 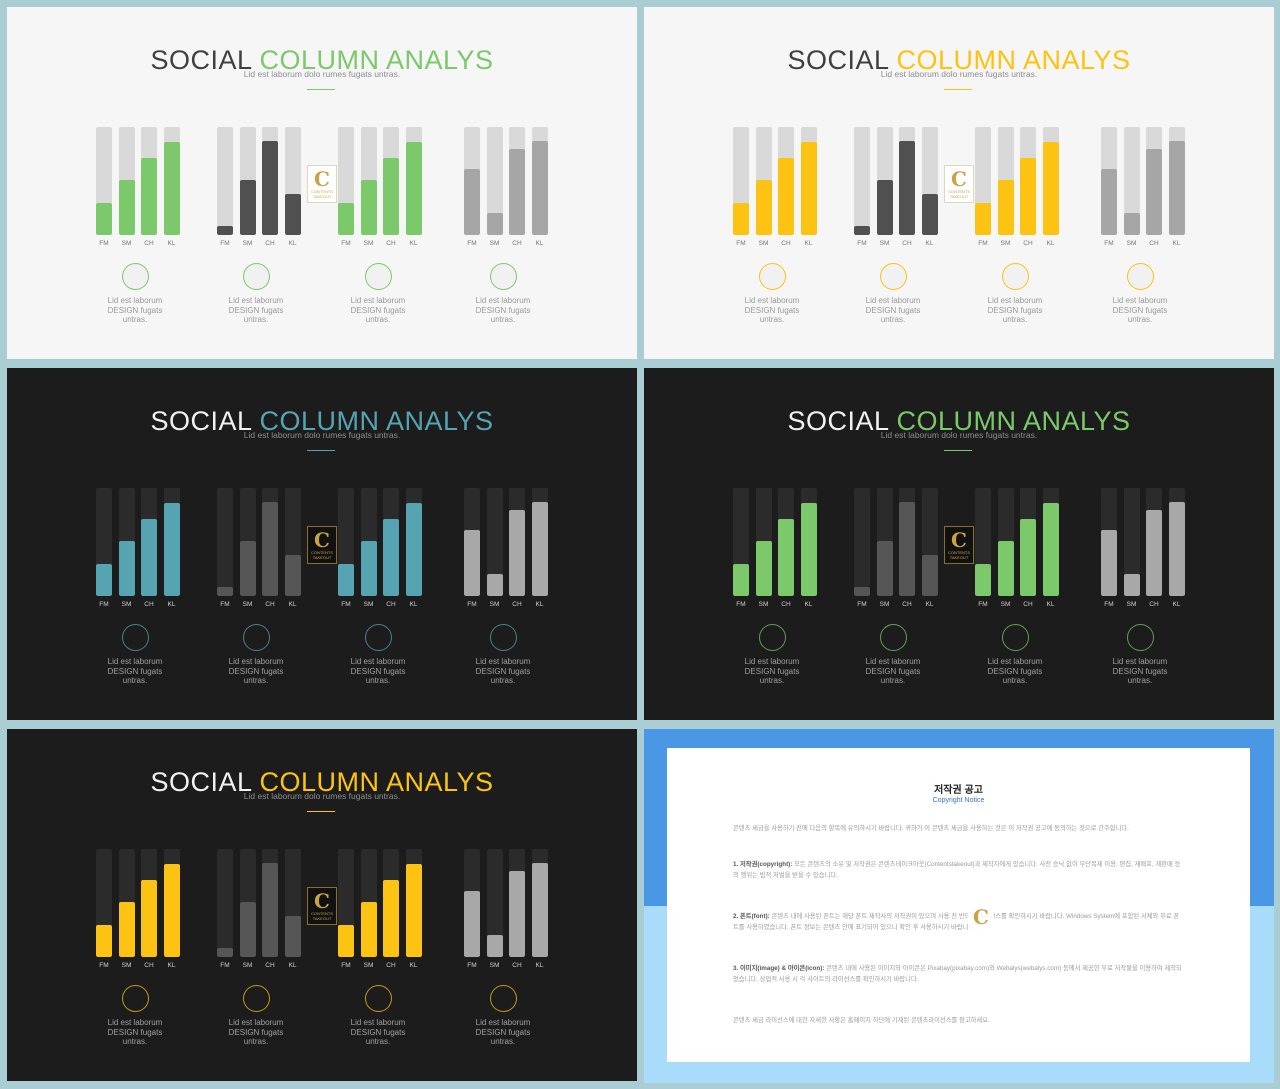 I want to click on slide-title: SOCIAL COLUMN ANALYS, so click(x=959, y=421).